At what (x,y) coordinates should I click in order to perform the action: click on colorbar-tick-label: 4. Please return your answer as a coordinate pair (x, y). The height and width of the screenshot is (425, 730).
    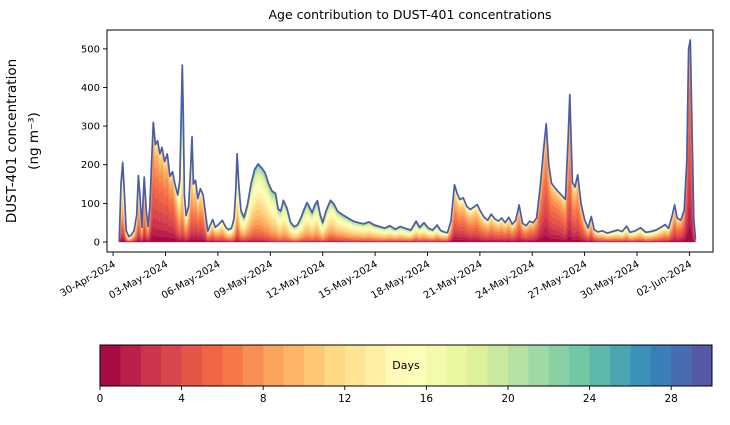
    Looking at the image, I should click on (181, 399).